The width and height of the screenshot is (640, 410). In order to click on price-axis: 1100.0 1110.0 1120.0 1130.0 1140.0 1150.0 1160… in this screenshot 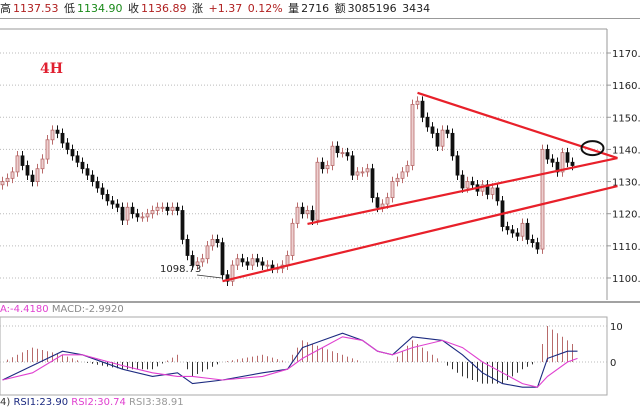, I will do `click(623, 167)`.